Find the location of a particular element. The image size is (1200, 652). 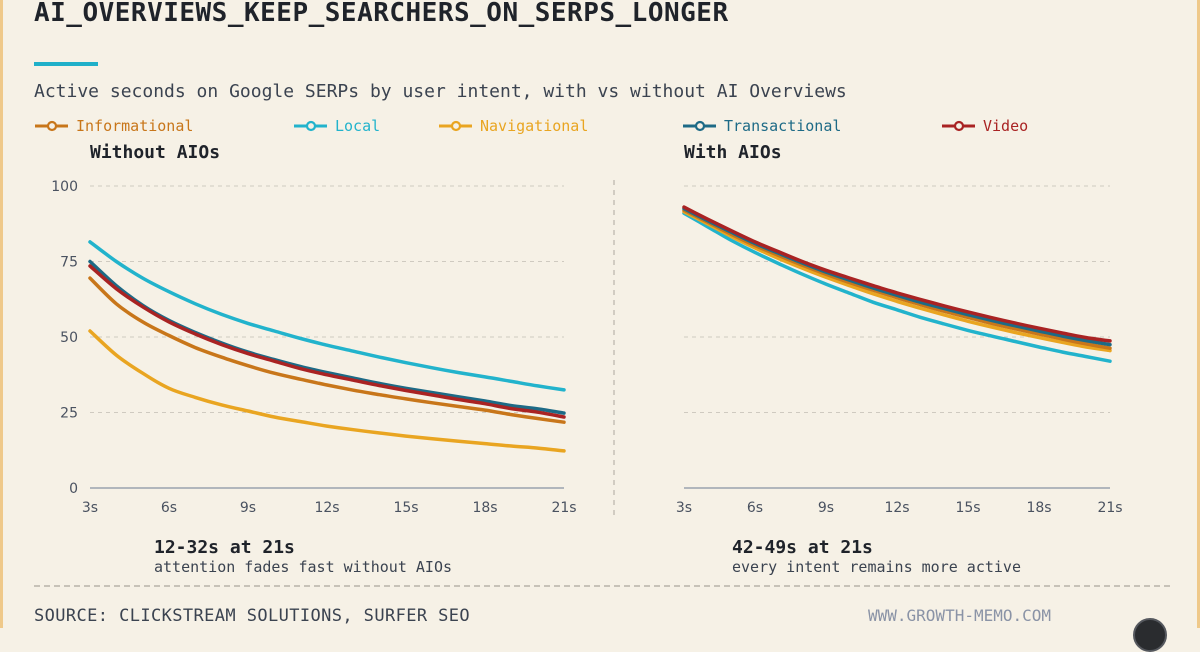

legend-item-transactional: Transactional is located at coordinates (761, 126).